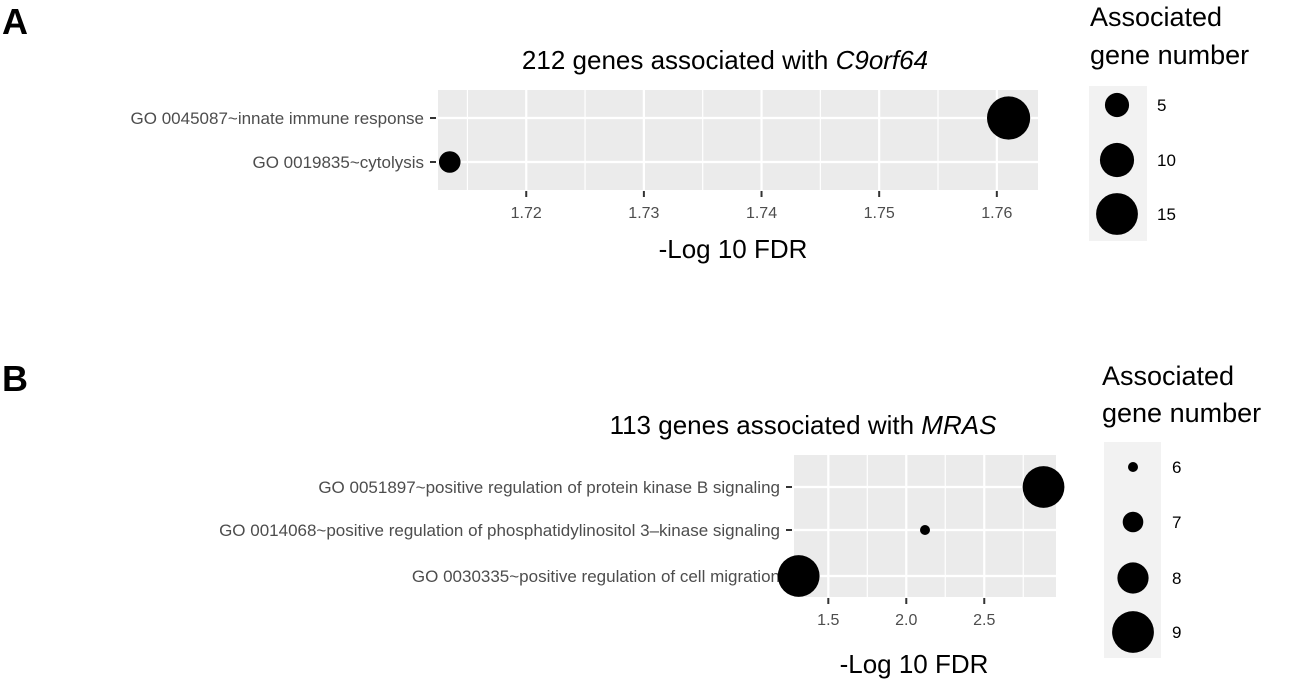 This screenshot has width=1299, height=687. Describe the element at coordinates (1168, 376) in the screenshot. I see `panel-b-legend-title-line1: Associated` at that location.